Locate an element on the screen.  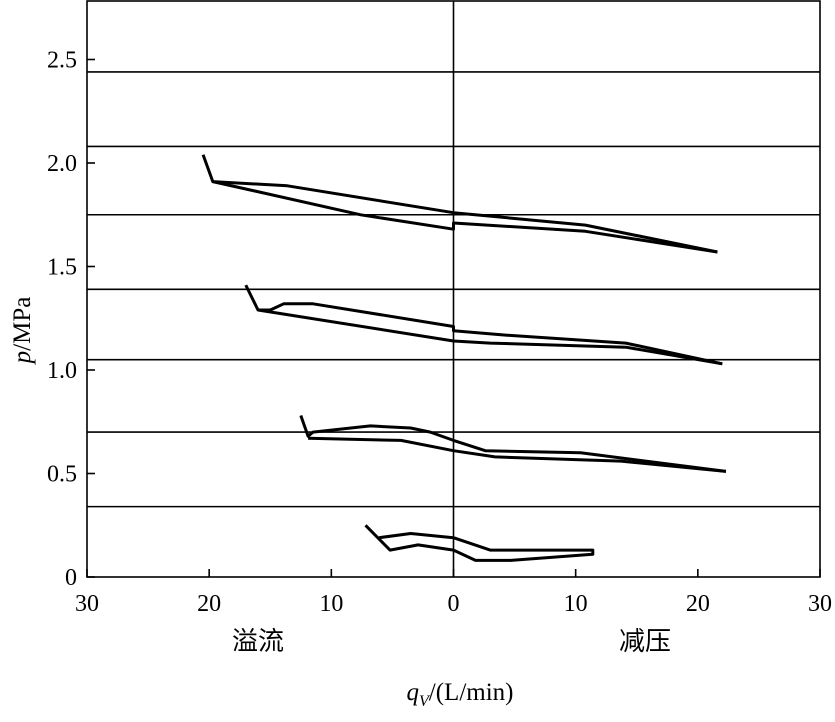
y-axis-label: p/MPa is located at coordinates (22, 331).